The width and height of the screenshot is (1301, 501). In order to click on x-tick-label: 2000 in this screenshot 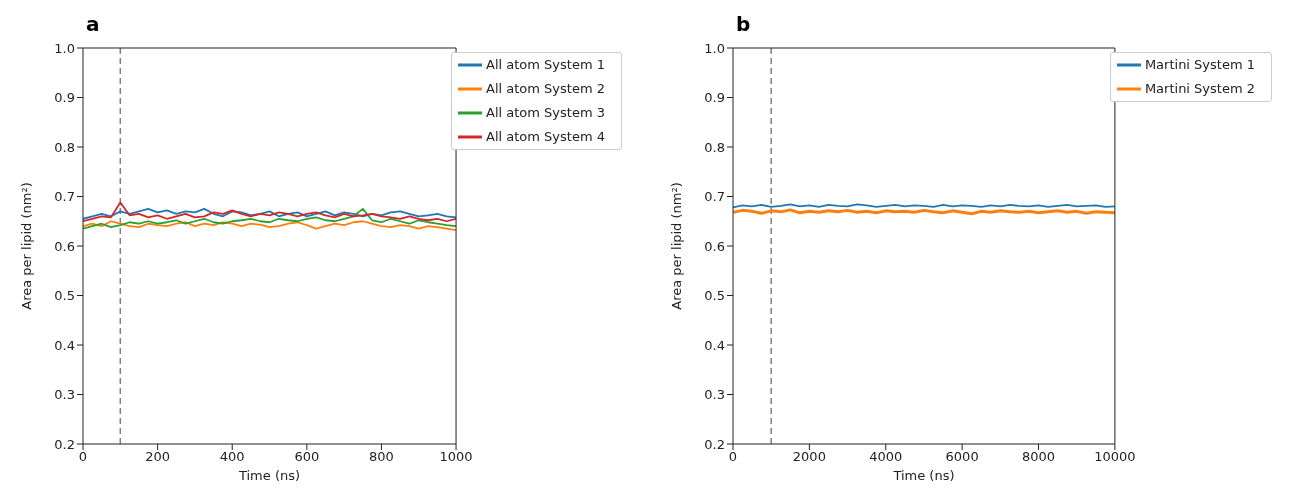, I will do `click(809, 457)`.